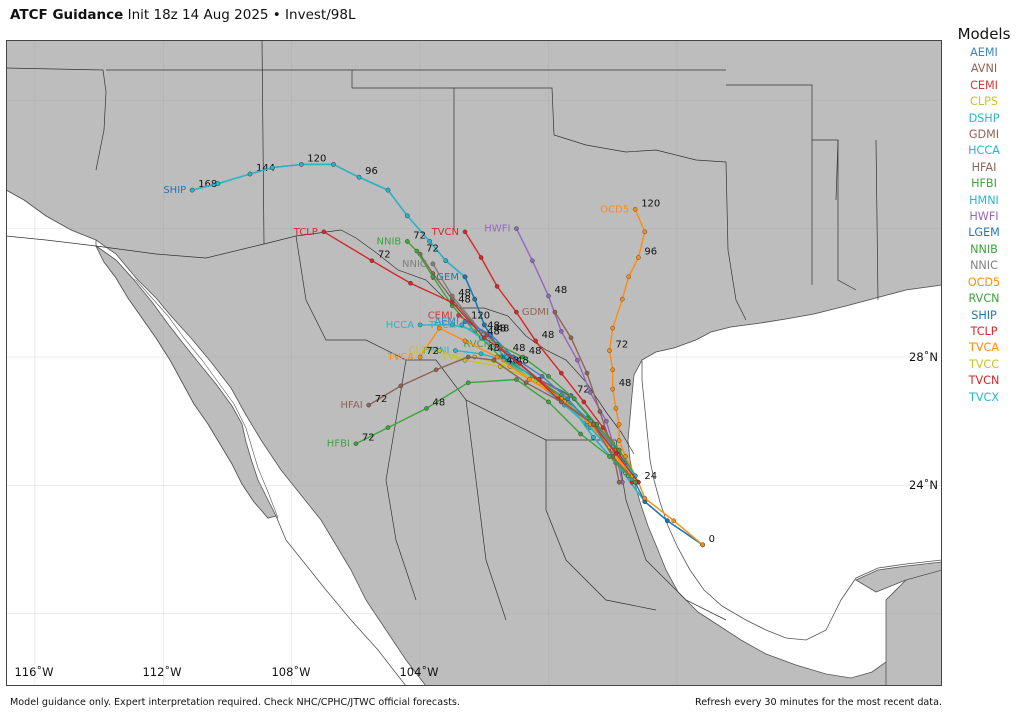 The height and width of the screenshot is (715, 1024). Describe the element at coordinates (307, 78) in the screenshot. I see `border-co-nm` at that location.